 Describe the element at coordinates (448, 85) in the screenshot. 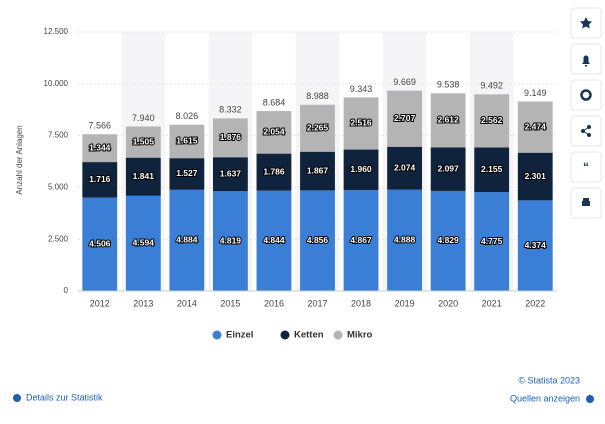

I see `total-label: 9.538` at that location.